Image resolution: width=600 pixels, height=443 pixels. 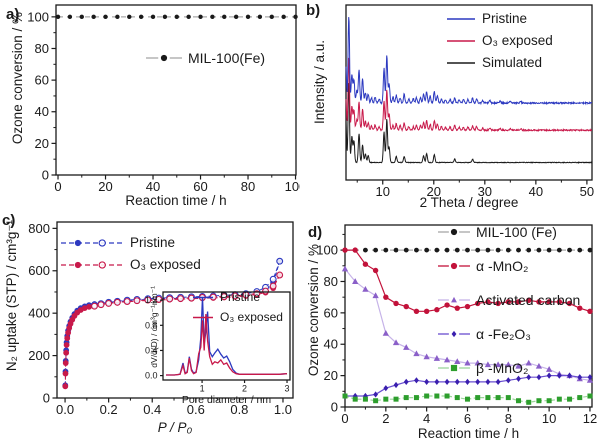 What do you see at coordinates (244, 388) in the screenshot?
I see `svg-text: 2` at bounding box center [244, 388].